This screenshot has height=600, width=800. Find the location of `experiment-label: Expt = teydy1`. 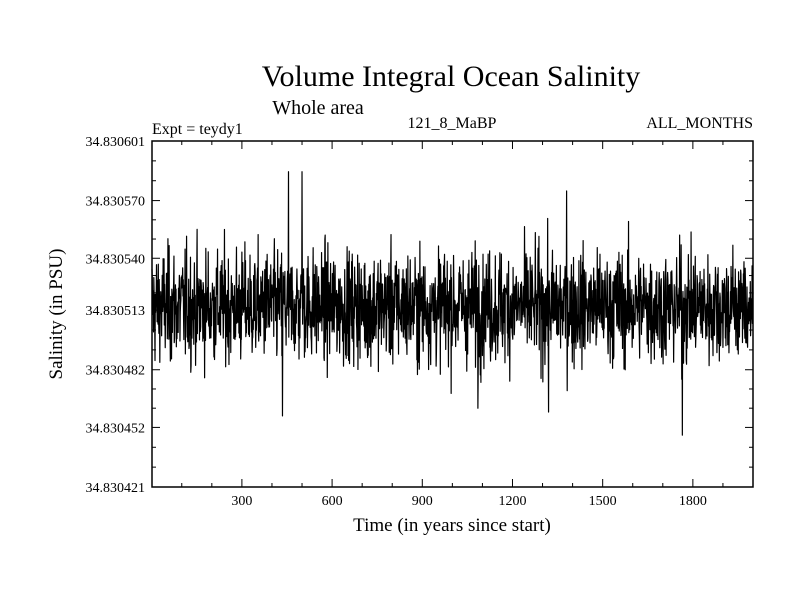

experiment-label: Expt = teydy1 is located at coordinates (197, 129).